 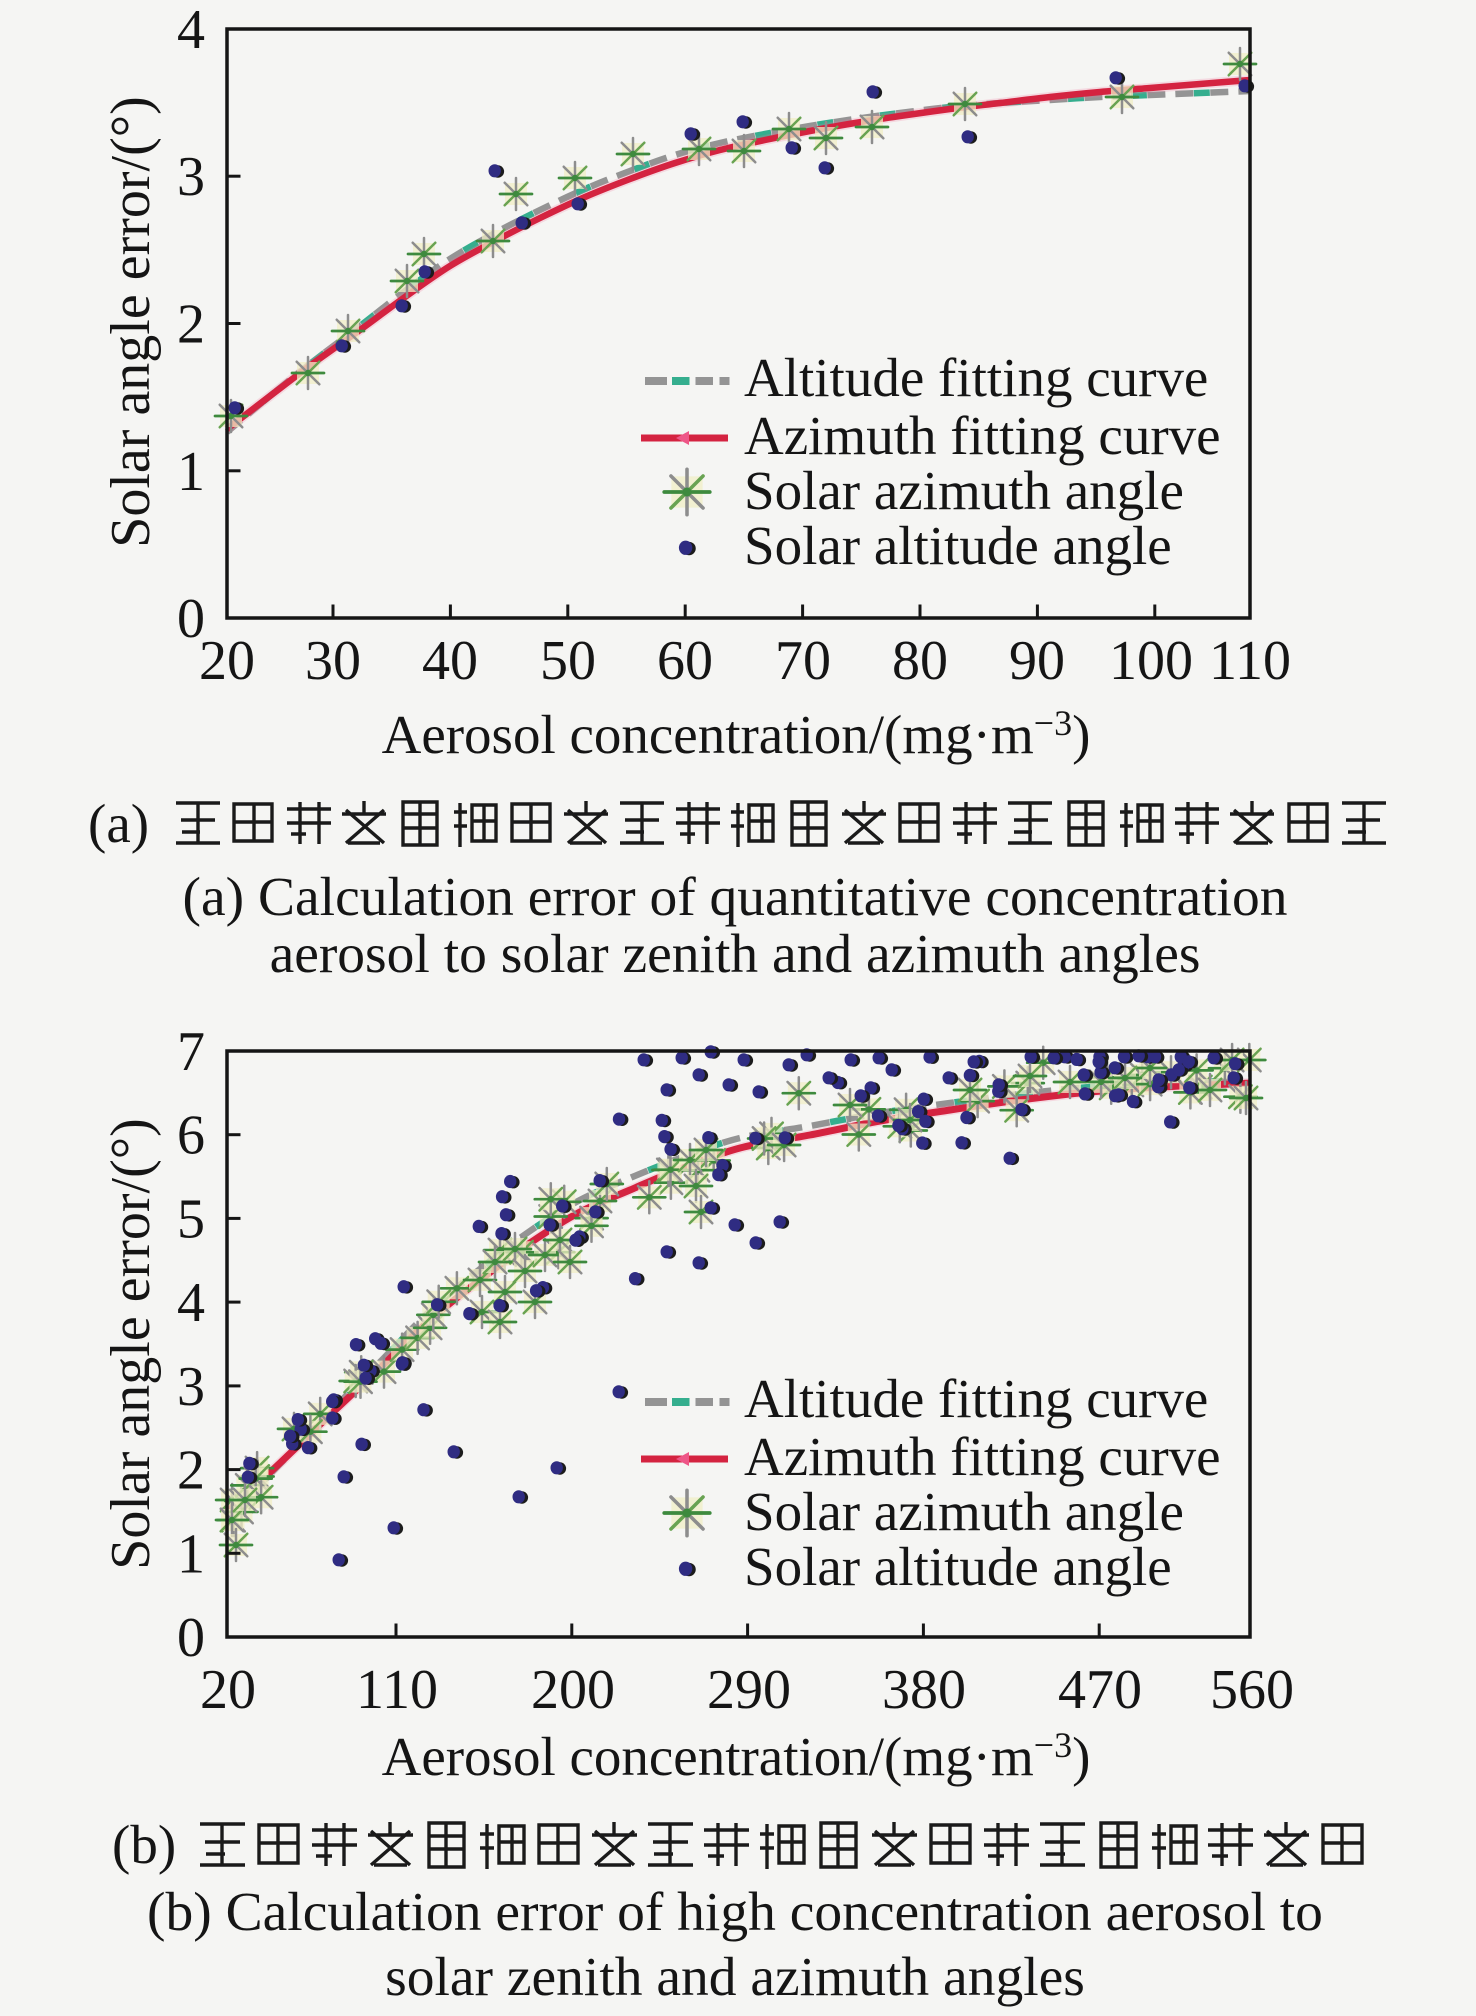 What do you see at coordinates (573, 1690) in the screenshot?
I see `svg-text: 200` at bounding box center [573, 1690].